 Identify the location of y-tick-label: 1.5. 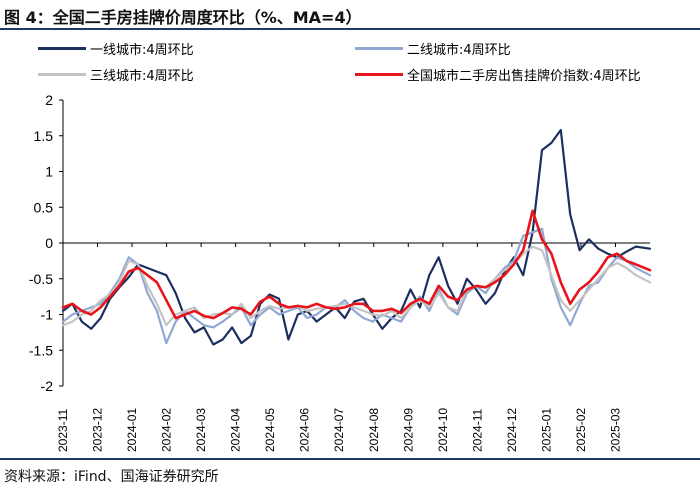
(44, 136).